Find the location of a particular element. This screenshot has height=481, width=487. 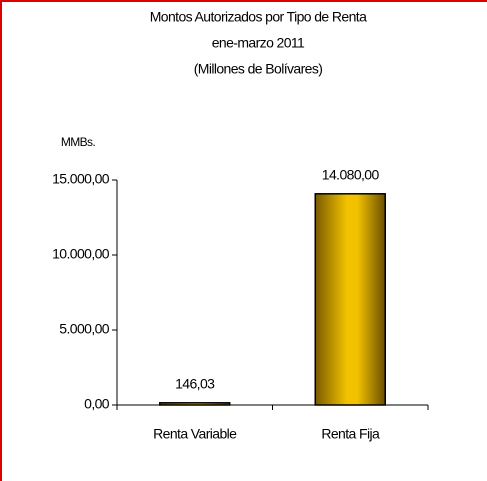

chart-title: Montos Autorizados por Tipo de Renta is located at coordinates (258, 17).